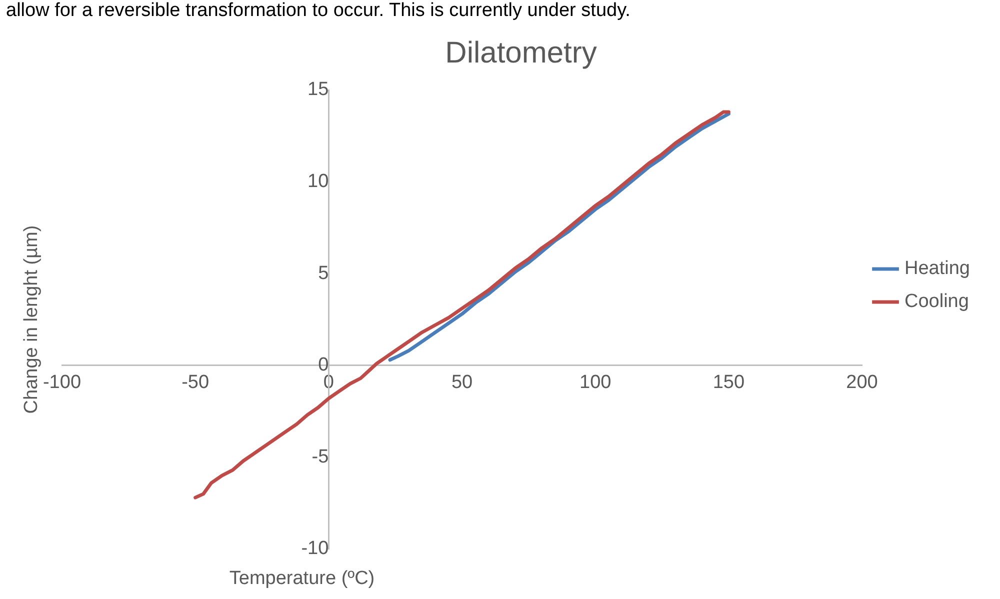 The image size is (1000, 599). What do you see at coordinates (323, 273) in the screenshot?
I see `y-tick-label: 5` at bounding box center [323, 273].